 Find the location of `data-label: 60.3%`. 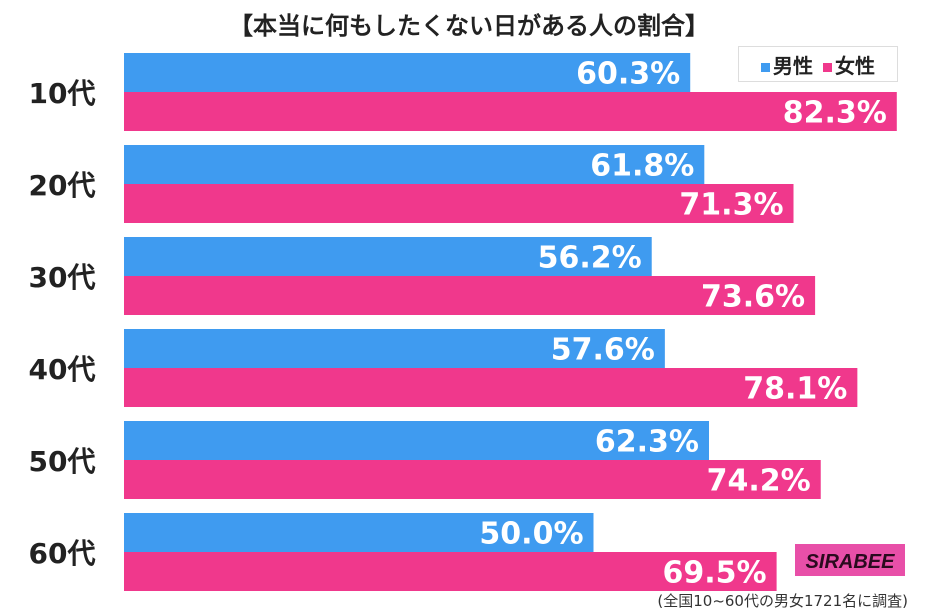

data-label: 60.3% is located at coordinates (628, 74).